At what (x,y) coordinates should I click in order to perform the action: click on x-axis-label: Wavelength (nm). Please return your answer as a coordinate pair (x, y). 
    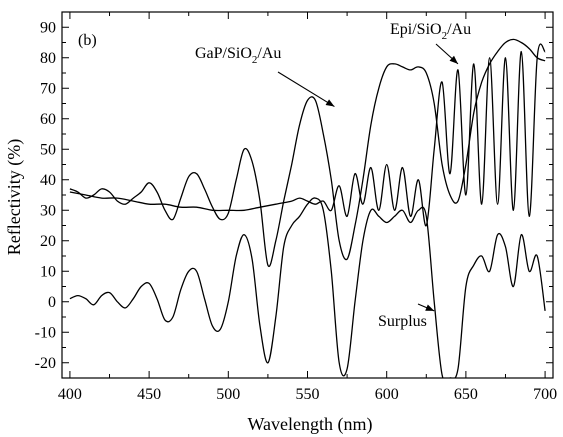
    Looking at the image, I should click on (309, 424).